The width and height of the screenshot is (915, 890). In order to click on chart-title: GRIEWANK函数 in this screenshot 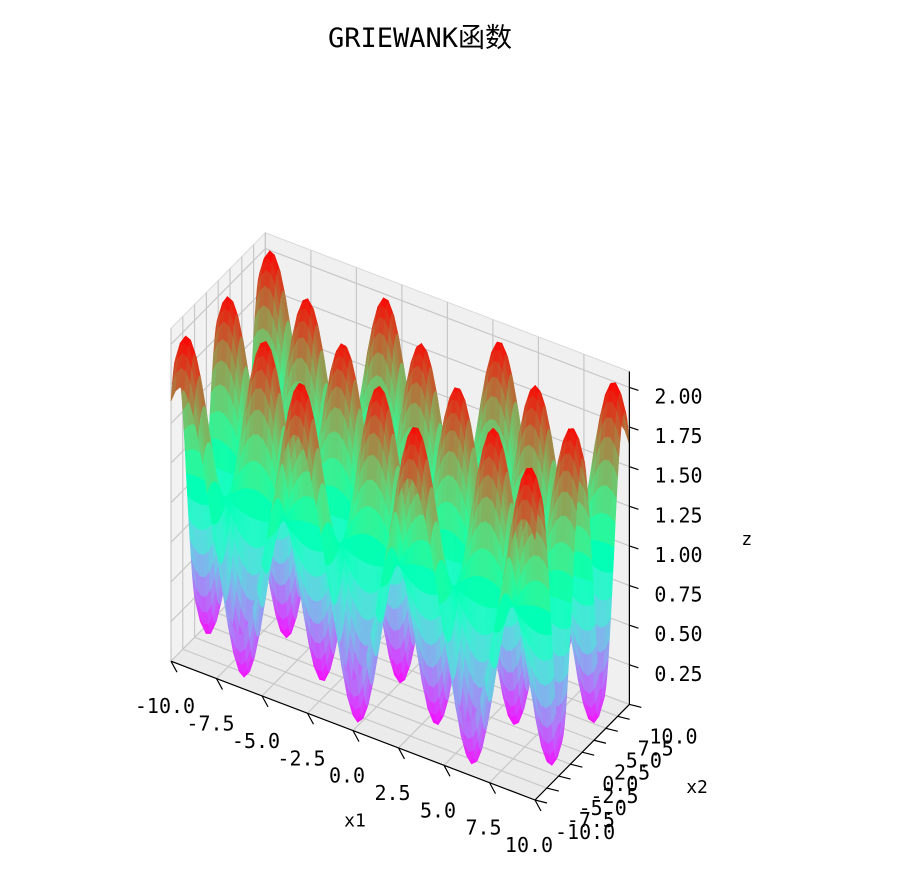, I will do `click(420, 38)`.